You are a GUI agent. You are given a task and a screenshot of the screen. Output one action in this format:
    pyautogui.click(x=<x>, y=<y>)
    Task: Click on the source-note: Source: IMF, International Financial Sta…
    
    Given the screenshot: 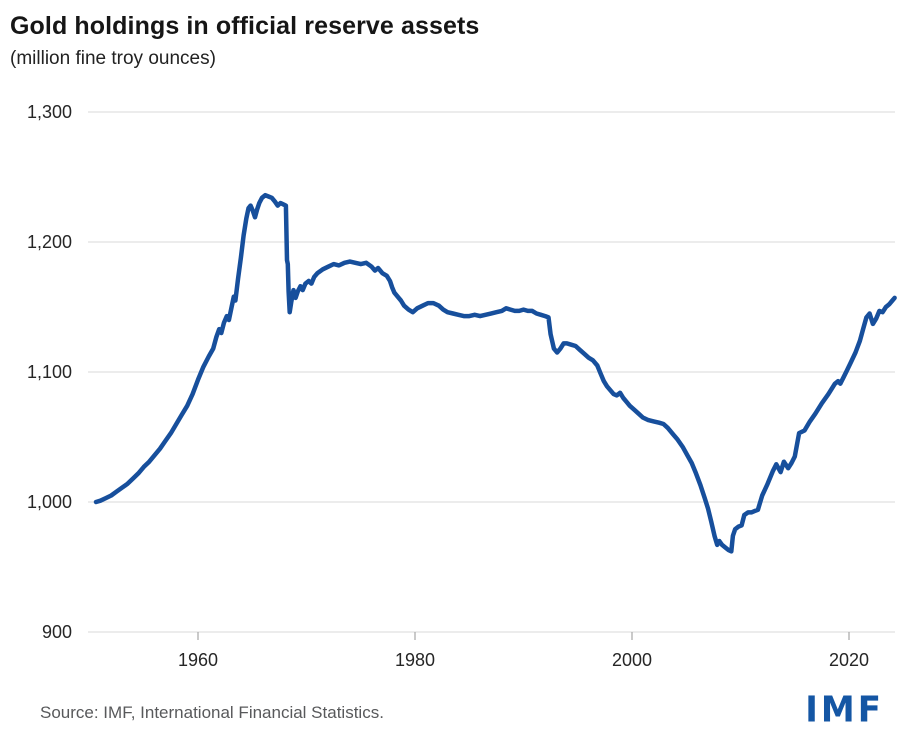 What is the action you would take?
    pyautogui.click(x=212, y=712)
    